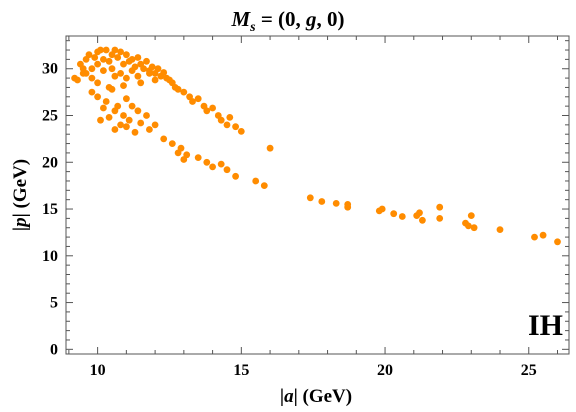 This screenshot has height=412, width=576. What do you see at coordinates (241, 370) in the screenshot?
I see `x-tick-label: 15` at bounding box center [241, 370].